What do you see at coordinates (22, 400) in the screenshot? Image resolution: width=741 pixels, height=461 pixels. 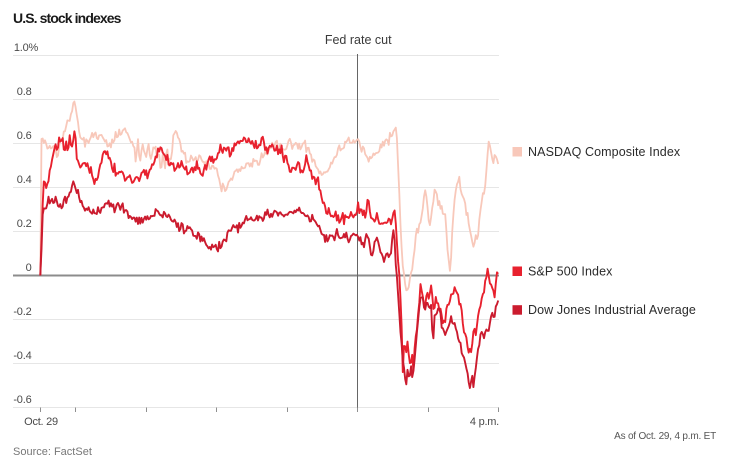 I see `svg-text: -0.6` at bounding box center [22, 400].